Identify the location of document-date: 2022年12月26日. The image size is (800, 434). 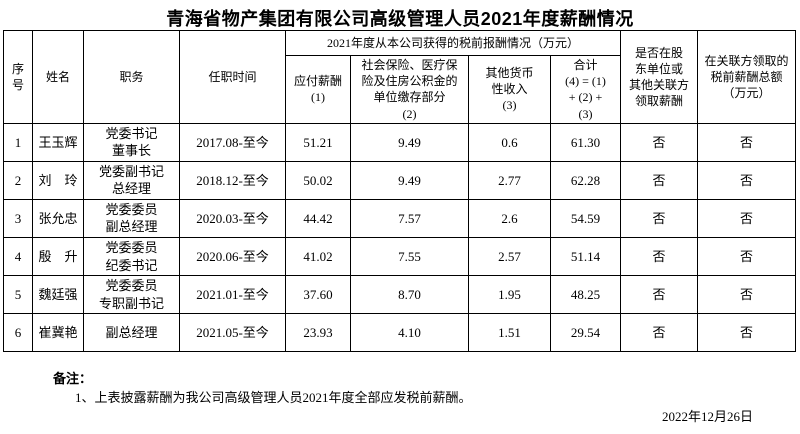
(707, 416).